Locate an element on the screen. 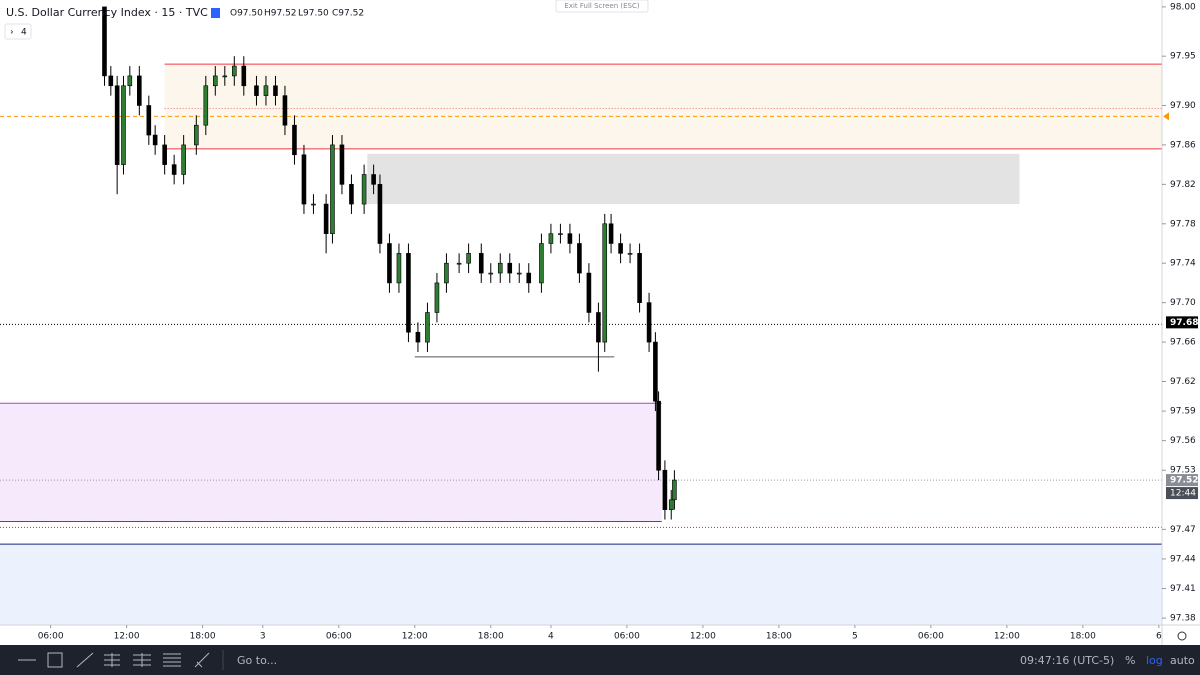 Image resolution: width=1200 pixels, height=675 pixels. chart-title: U.S. Dollar Currency Index · 15 · TVC is located at coordinates (107, 12).